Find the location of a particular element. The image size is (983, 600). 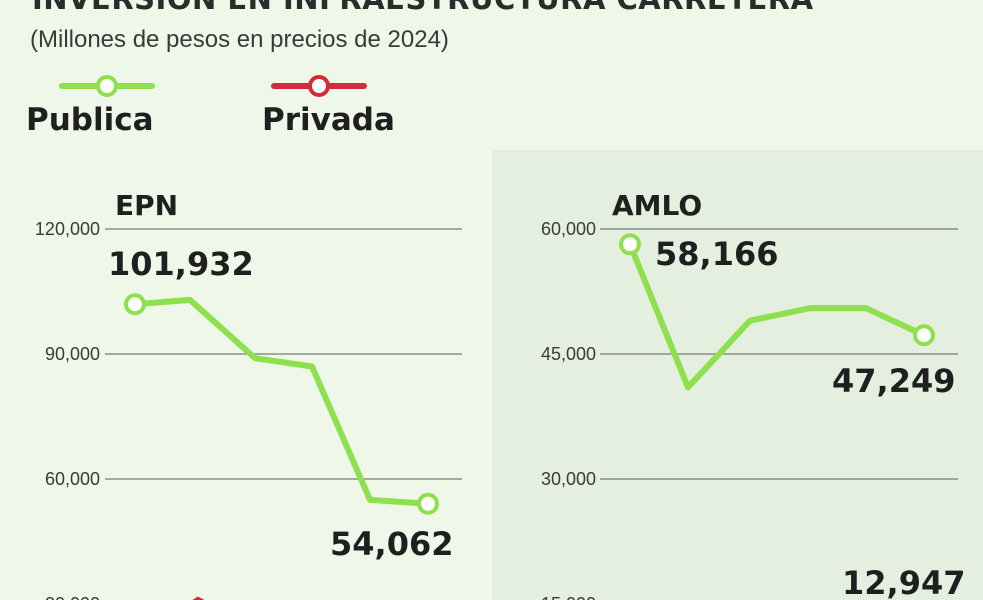

amlo-series-line-publica is located at coordinates (777, 316).